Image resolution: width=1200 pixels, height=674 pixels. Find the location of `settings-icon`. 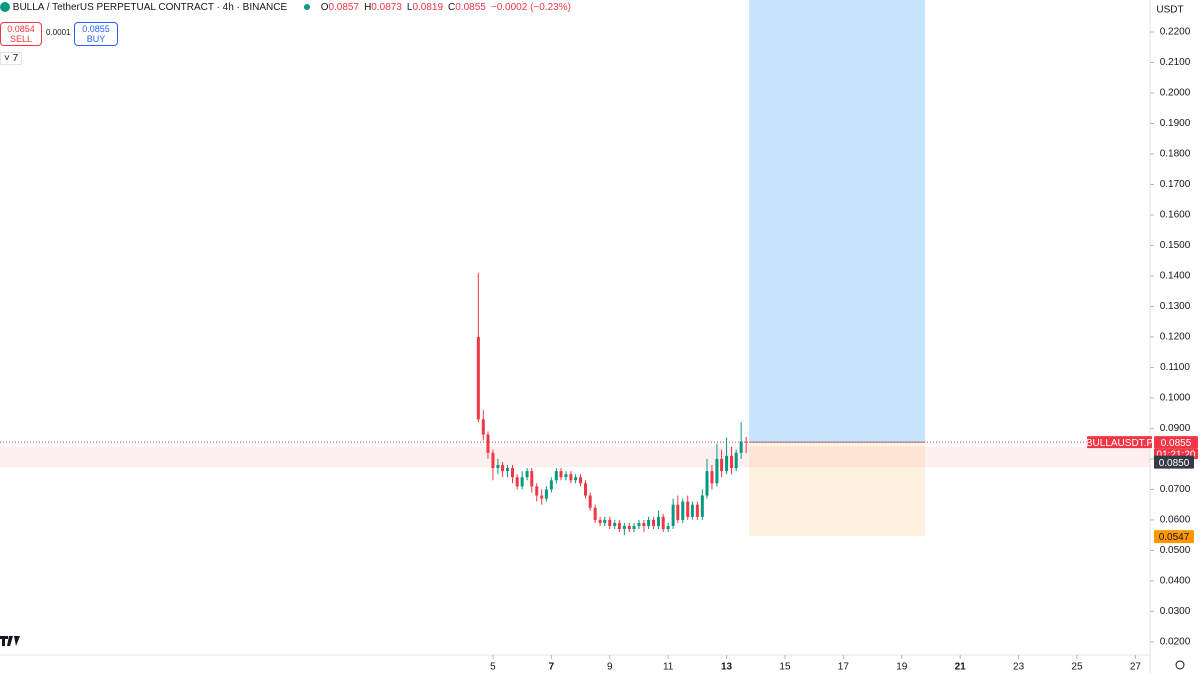

settings-icon is located at coordinates (1180, 665).